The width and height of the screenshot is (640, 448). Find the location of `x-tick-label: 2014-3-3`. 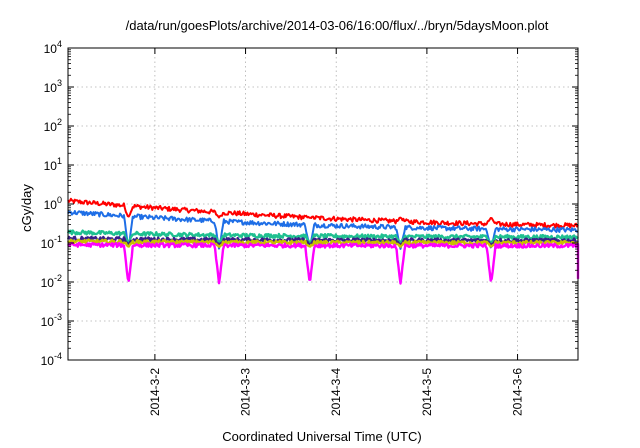

x-tick-label: 2014-3-3 is located at coordinates (246, 392).